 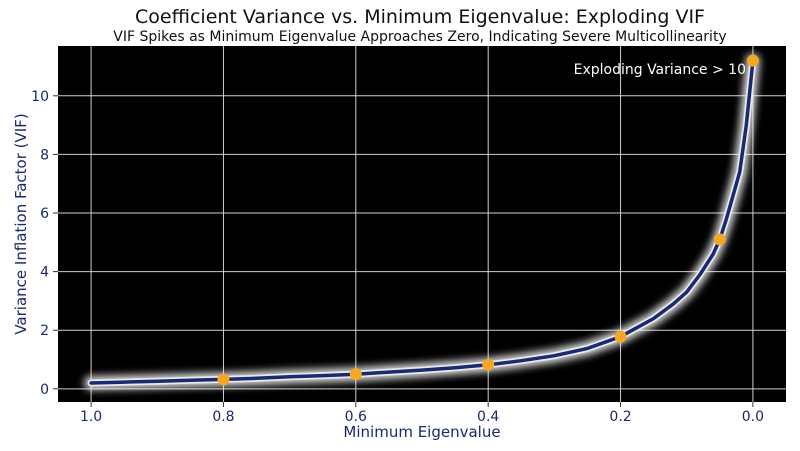 I want to click on x-tick-label: 0.2, so click(x=620, y=417).